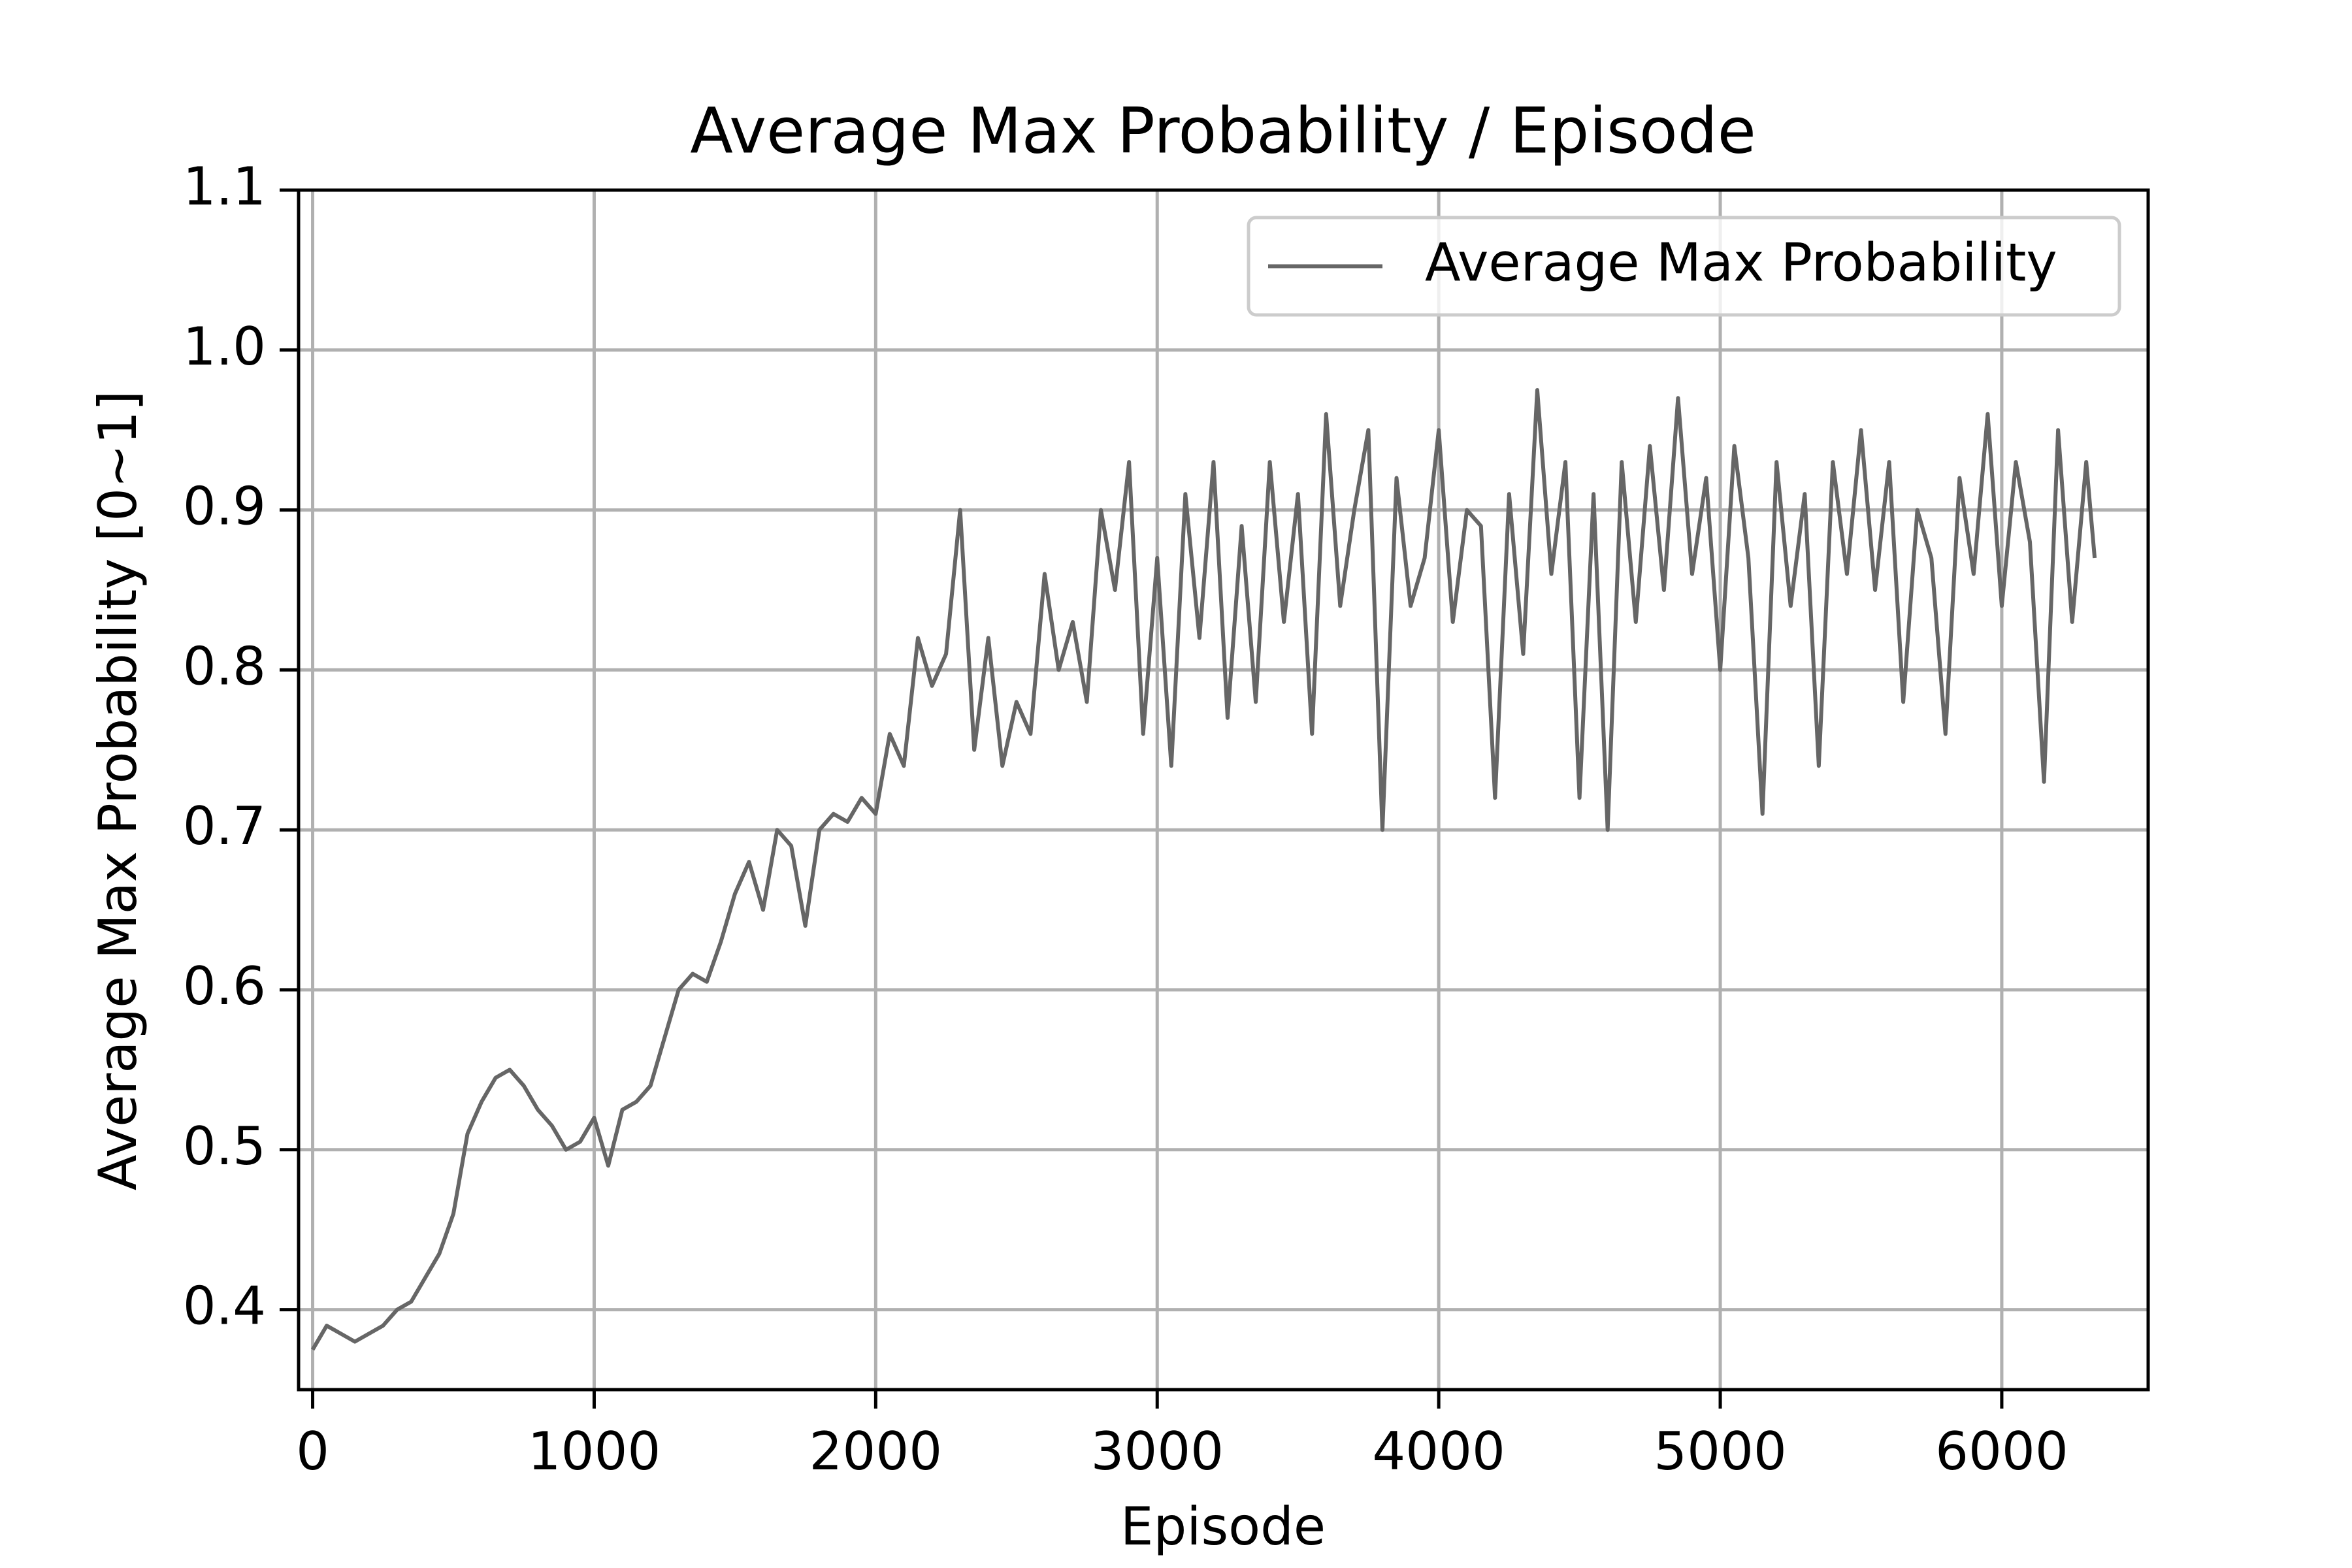  I want to click on y-tick-label: 0.6, so click(224, 986).